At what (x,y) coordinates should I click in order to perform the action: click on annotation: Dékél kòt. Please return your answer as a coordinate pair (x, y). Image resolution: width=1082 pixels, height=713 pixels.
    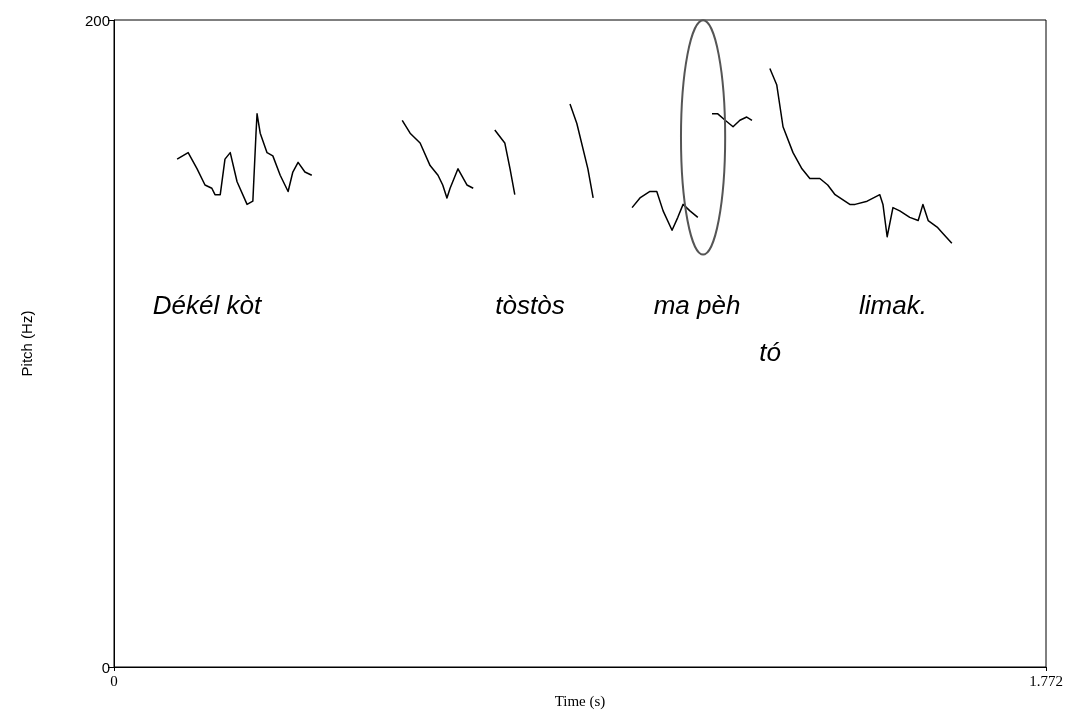
    Looking at the image, I should click on (207, 305).